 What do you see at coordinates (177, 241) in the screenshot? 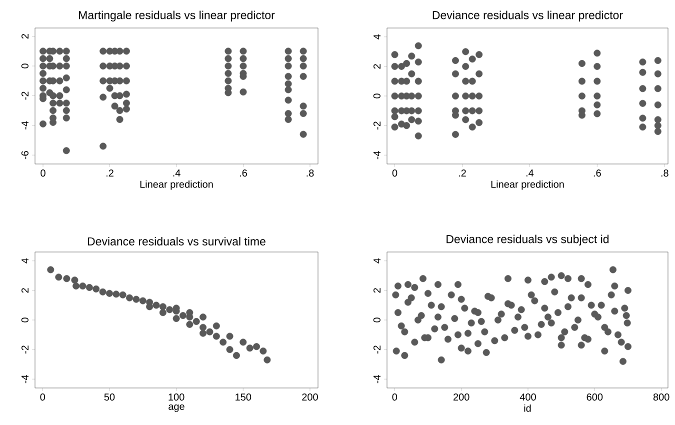
I see `chart-title: Deviance residuals vs survival time` at bounding box center [177, 241].